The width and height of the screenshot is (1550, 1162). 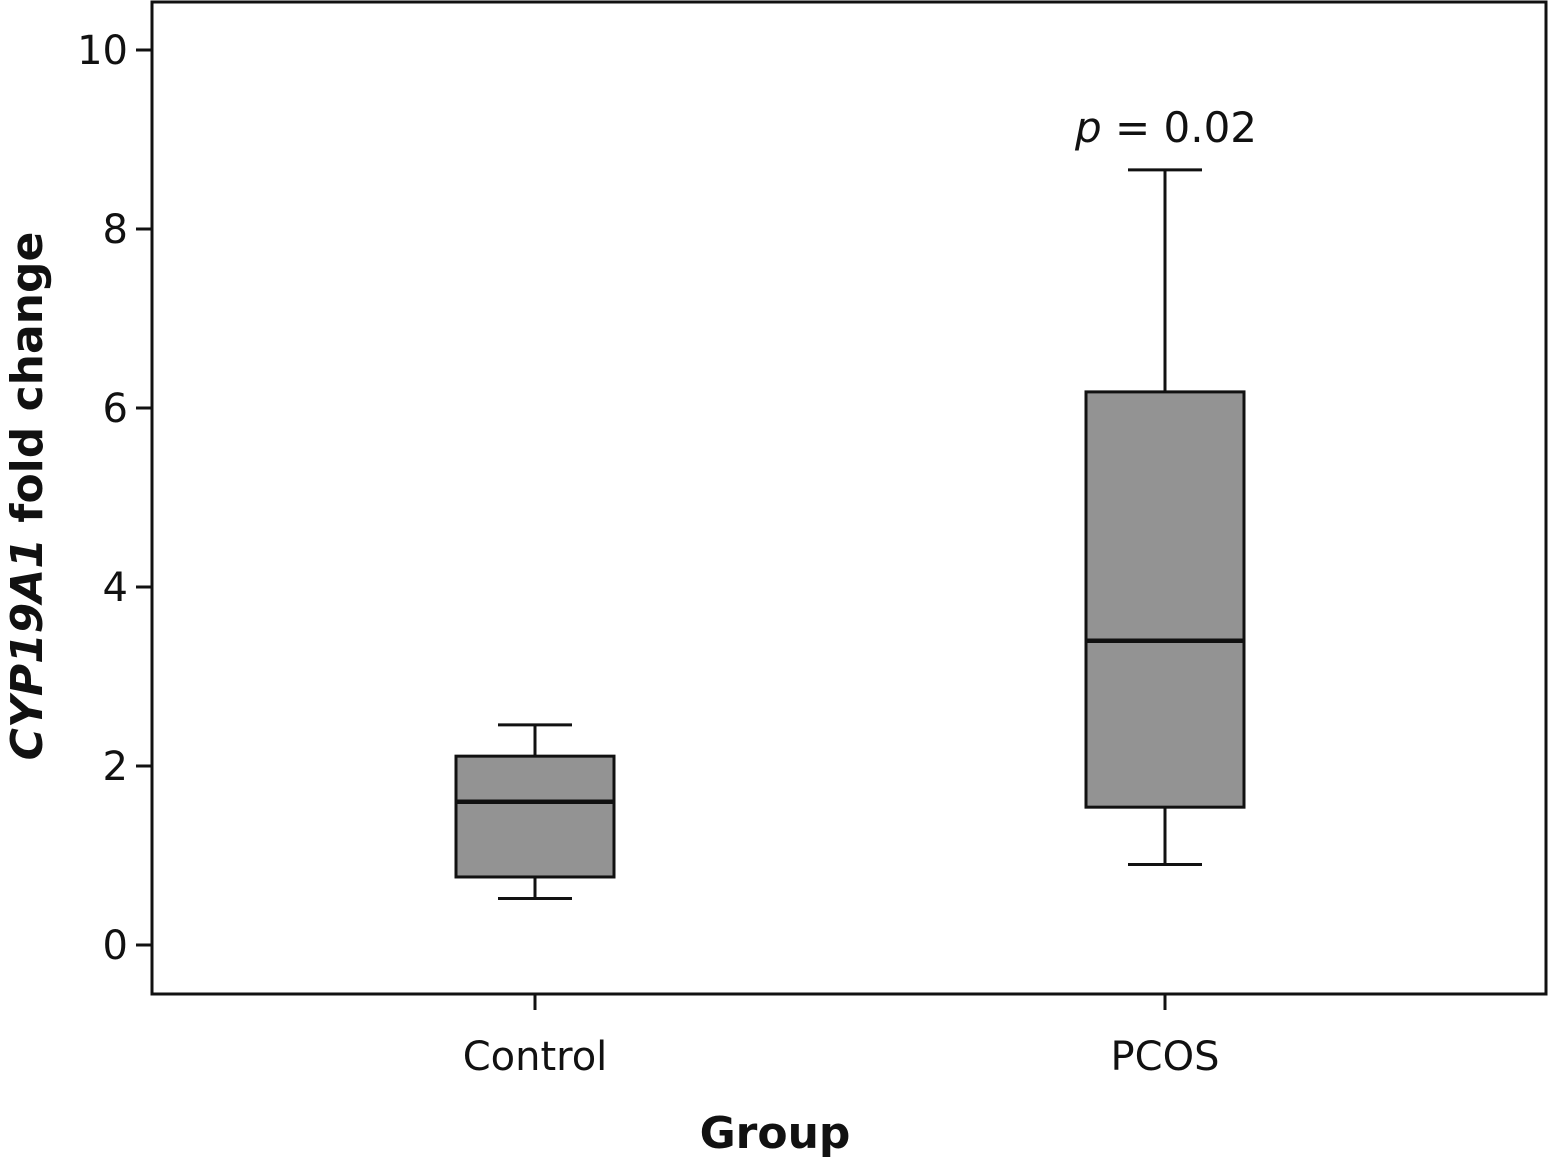 What do you see at coordinates (115, 767) in the screenshot?
I see `y-tick-label: 2` at bounding box center [115, 767].